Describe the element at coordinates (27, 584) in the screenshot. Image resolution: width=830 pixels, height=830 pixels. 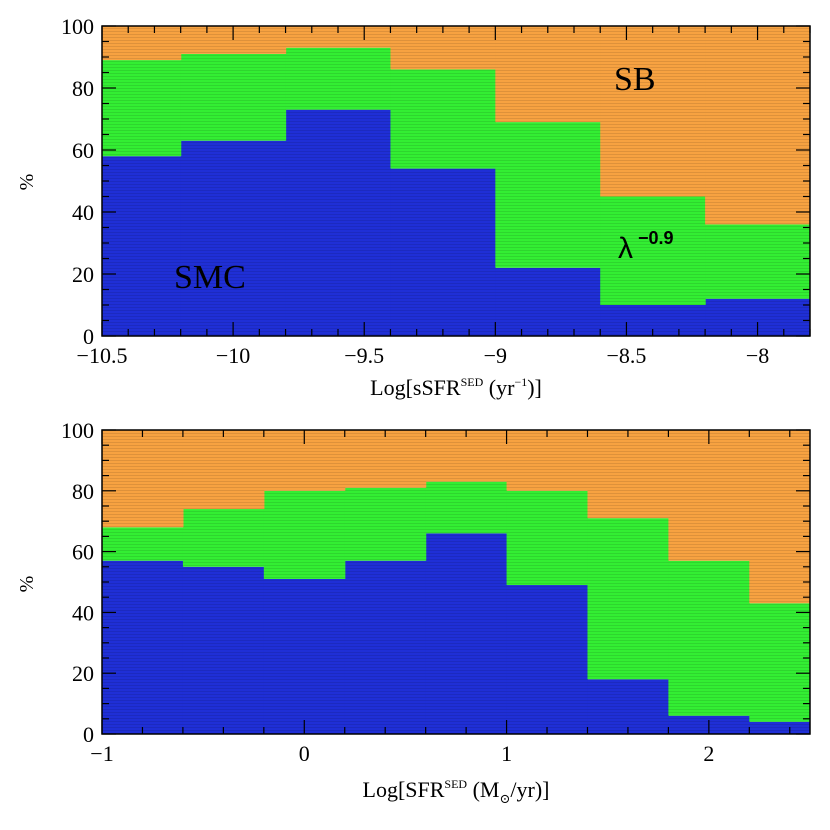
I see `bottom-panel-y-axis-label: %` at that location.